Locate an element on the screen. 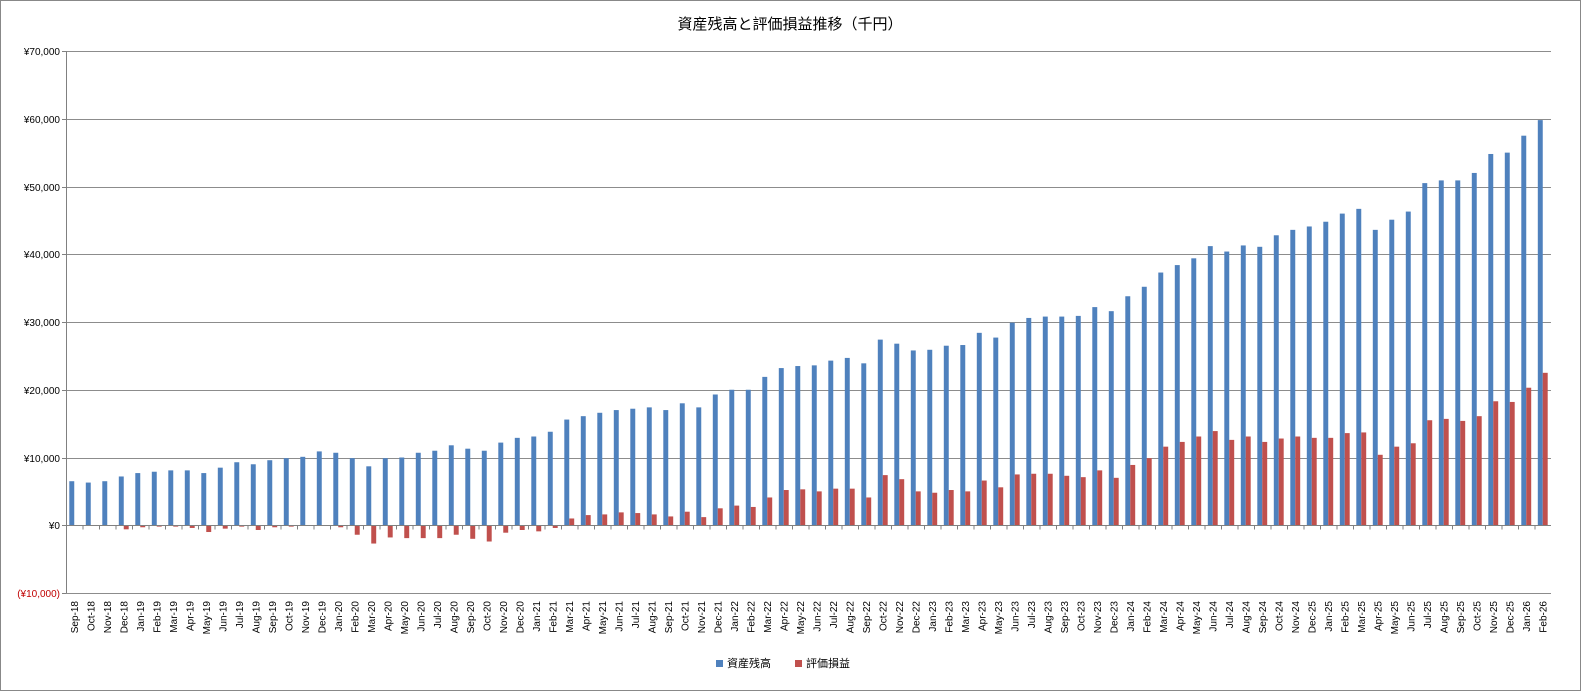  x-tick-label: Oct-18 is located at coordinates (91, 616).